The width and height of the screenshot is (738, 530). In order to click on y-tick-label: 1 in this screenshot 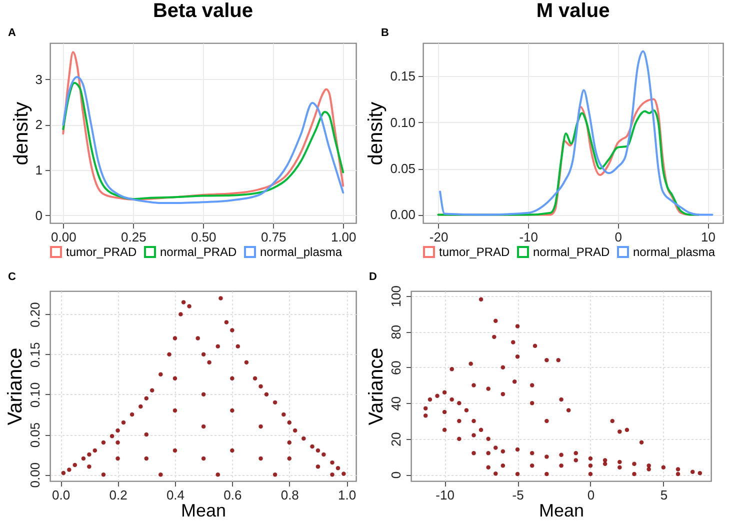, I will do `click(38, 170)`.